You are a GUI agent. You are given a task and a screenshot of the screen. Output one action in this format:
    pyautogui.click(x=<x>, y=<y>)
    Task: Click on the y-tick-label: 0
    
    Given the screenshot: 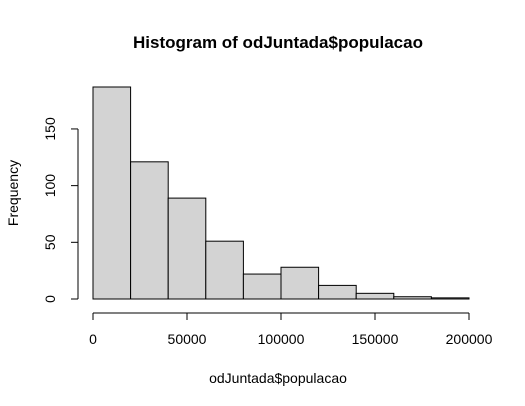 What is the action you would take?
    pyautogui.click(x=50, y=299)
    